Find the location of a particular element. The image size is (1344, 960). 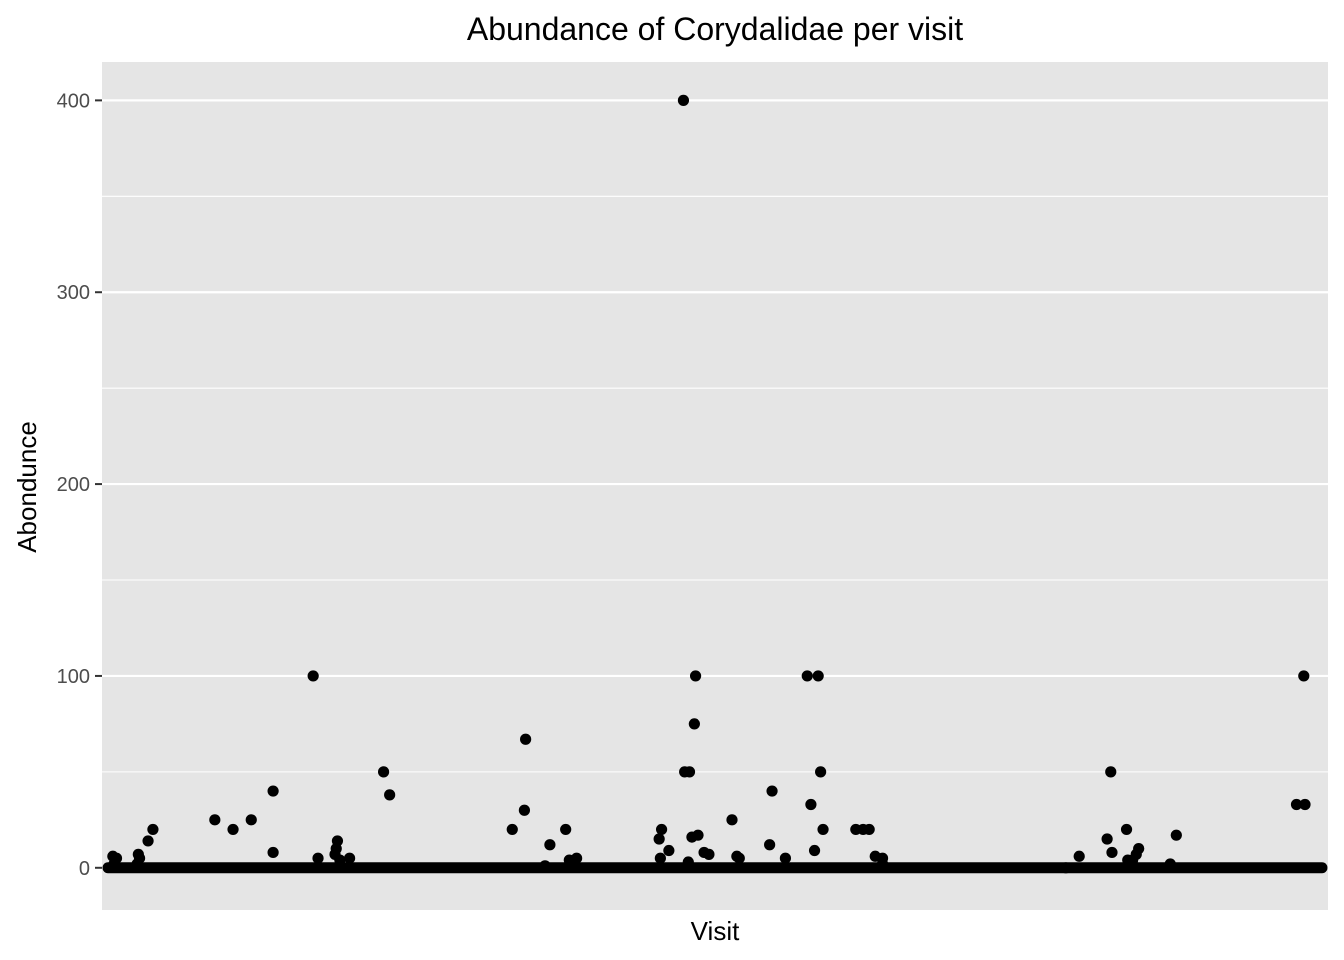

y-tick-label: 0 is located at coordinates (84, 869).